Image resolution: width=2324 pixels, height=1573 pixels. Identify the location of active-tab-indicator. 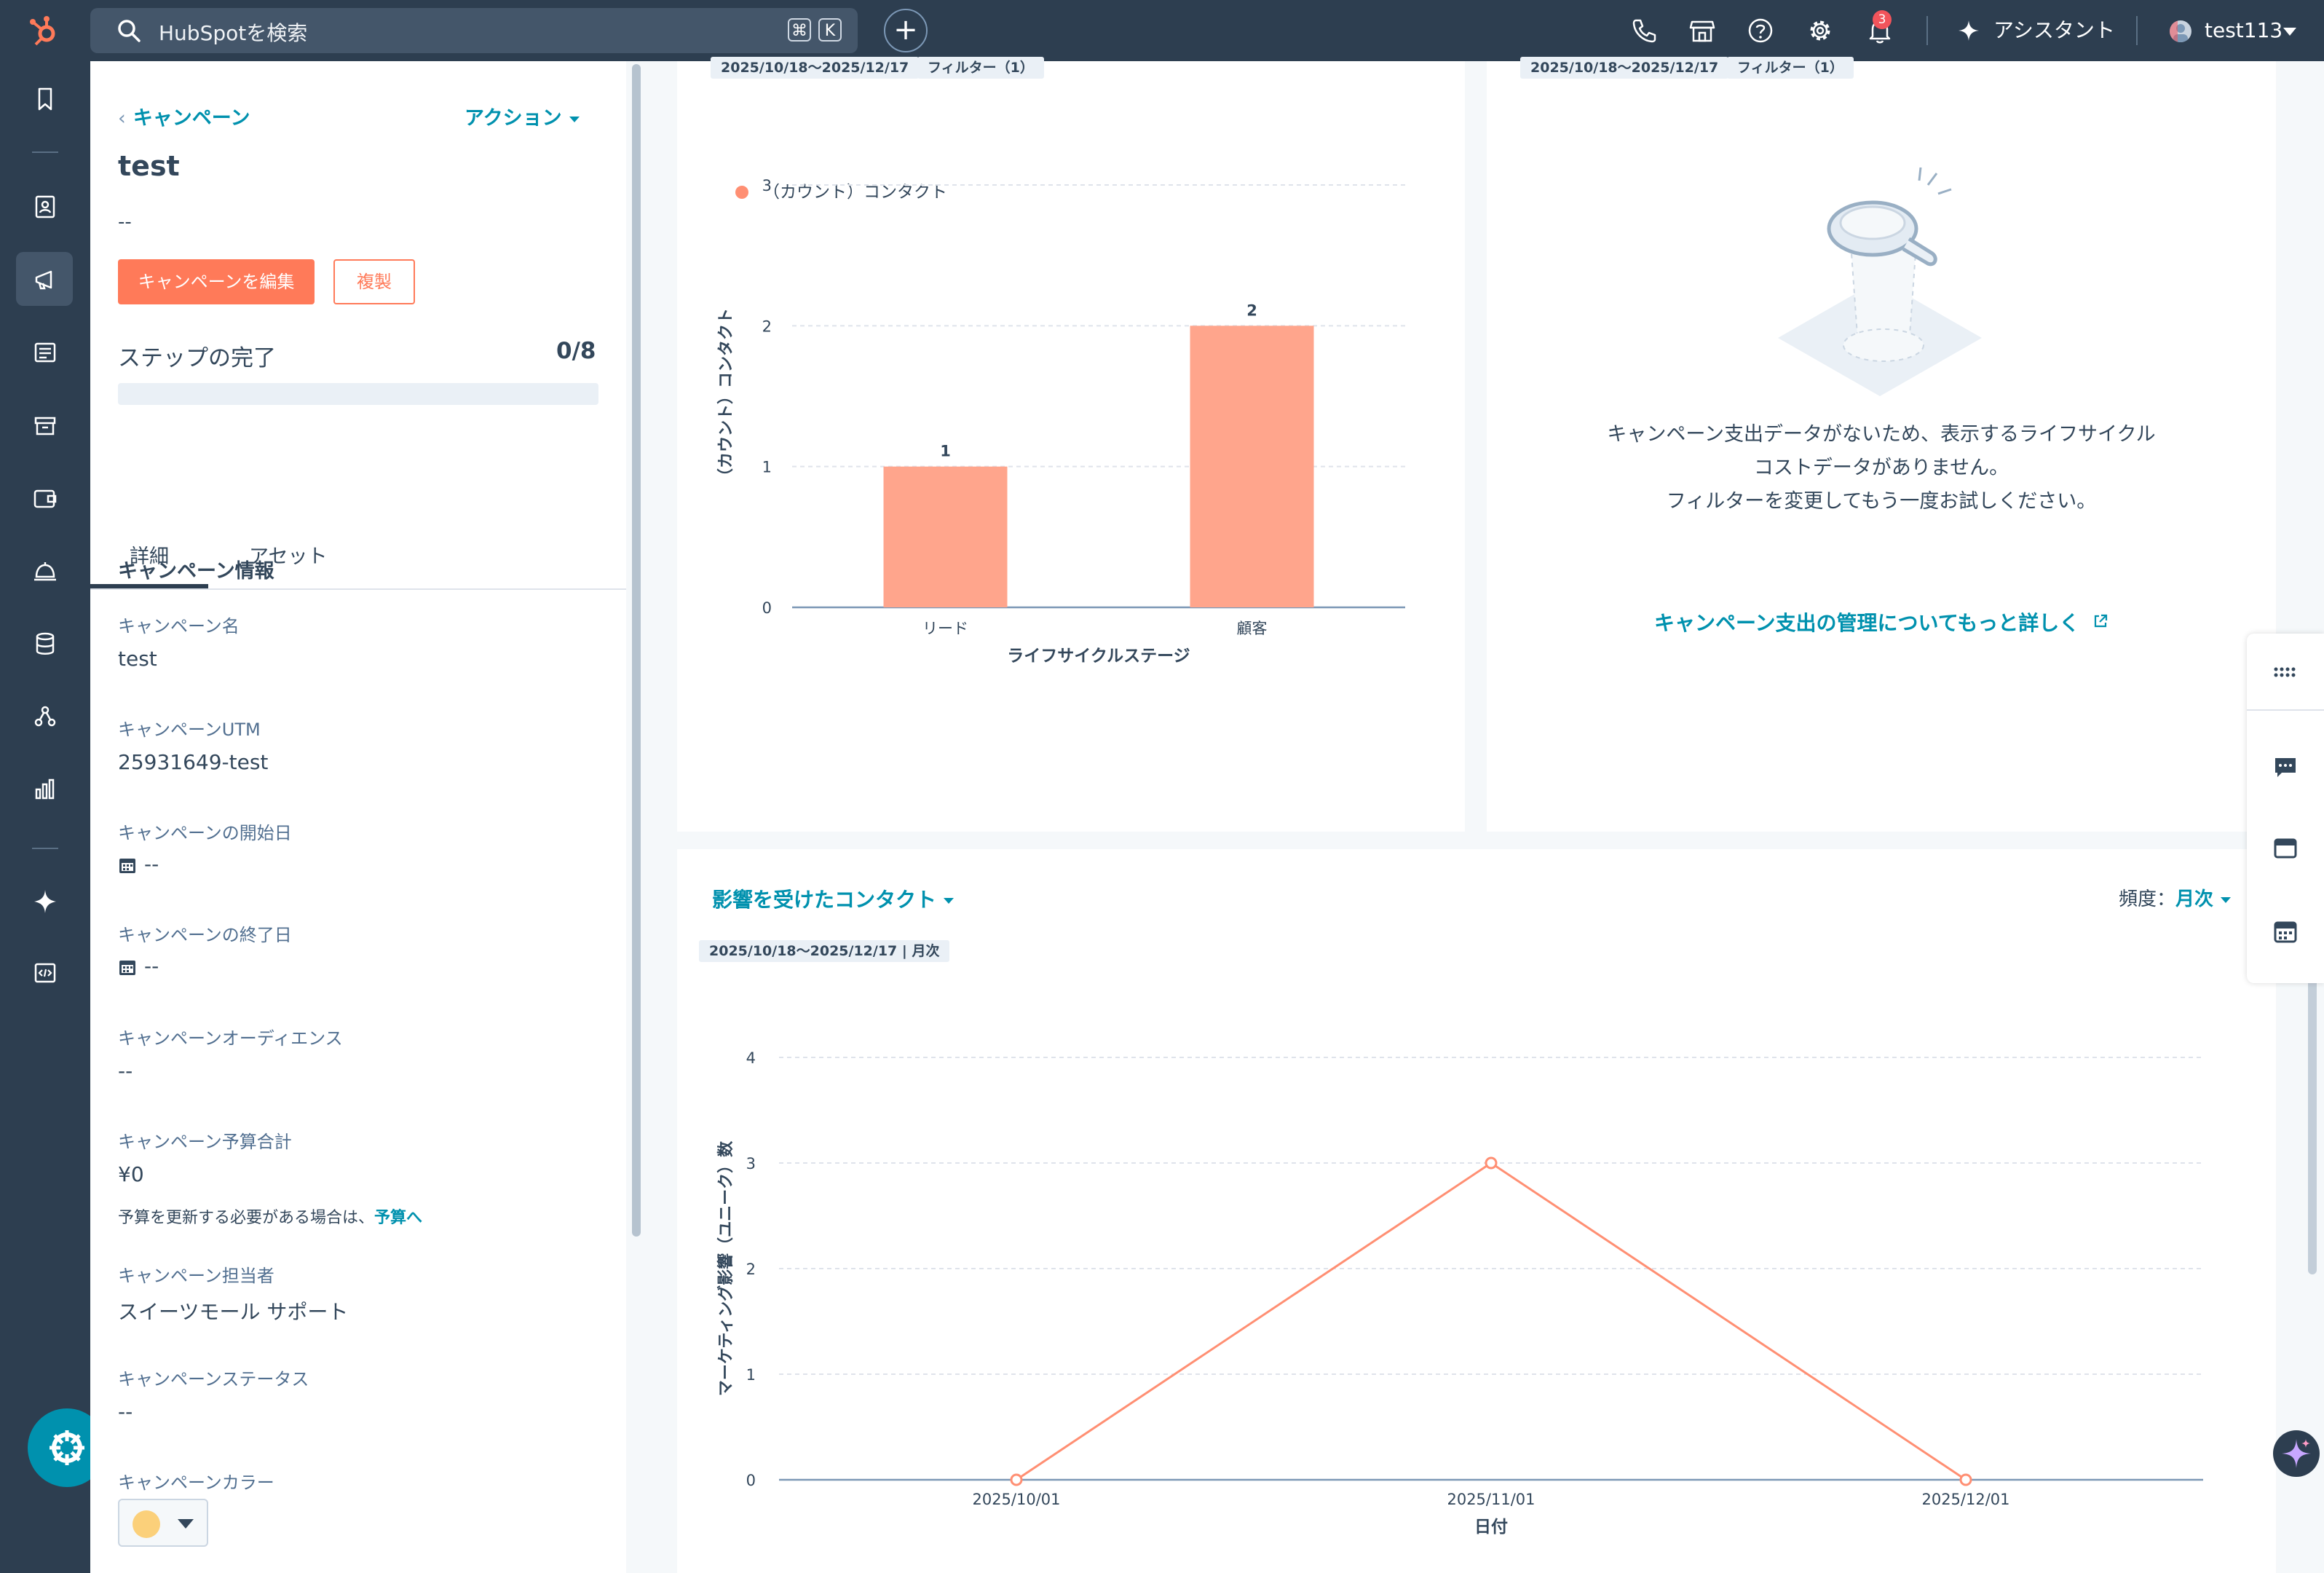
(149, 586).